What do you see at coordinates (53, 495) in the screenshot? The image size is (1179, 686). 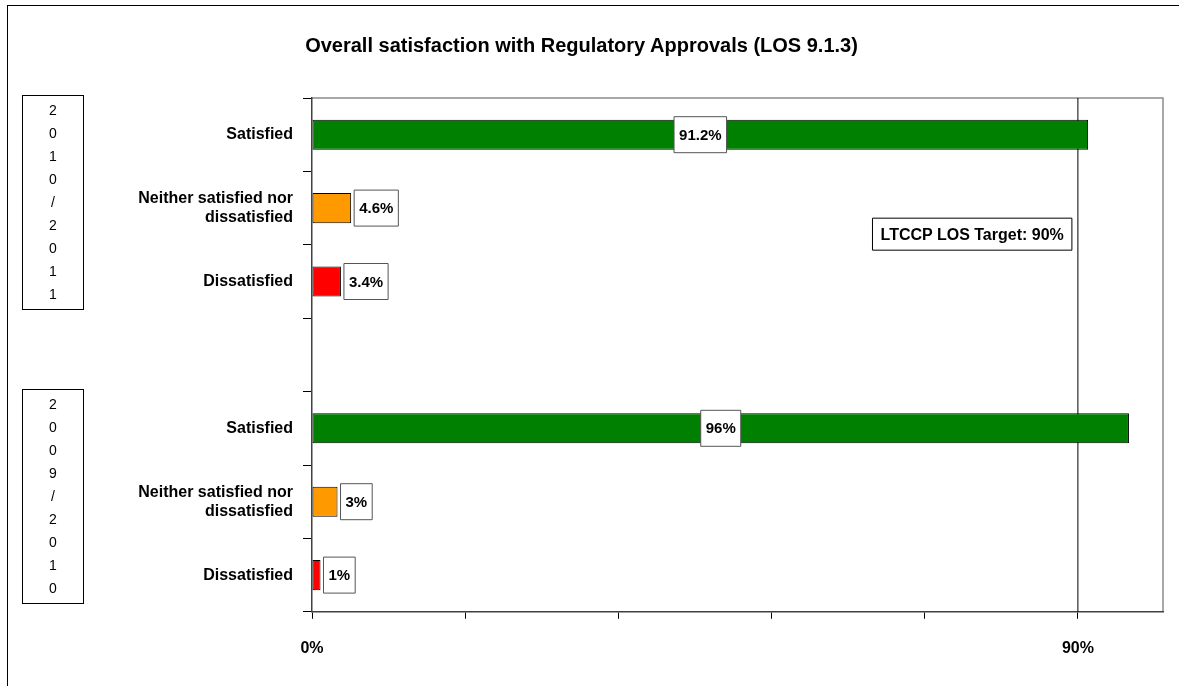 I see `text: 2009/2010` at bounding box center [53, 495].